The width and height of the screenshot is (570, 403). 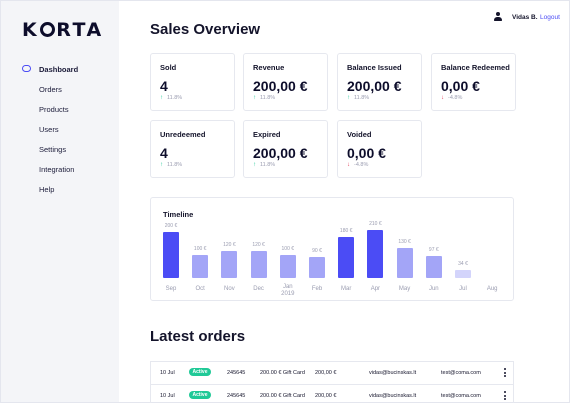 I want to click on month-label-dec: Dec, so click(x=258, y=289).